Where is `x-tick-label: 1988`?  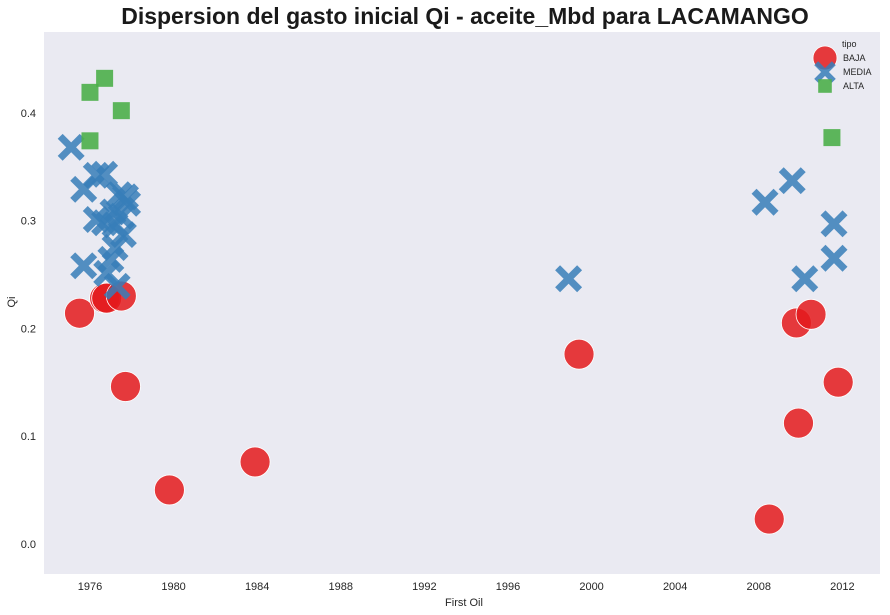 x-tick-label: 1988 is located at coordinates (341, 587).